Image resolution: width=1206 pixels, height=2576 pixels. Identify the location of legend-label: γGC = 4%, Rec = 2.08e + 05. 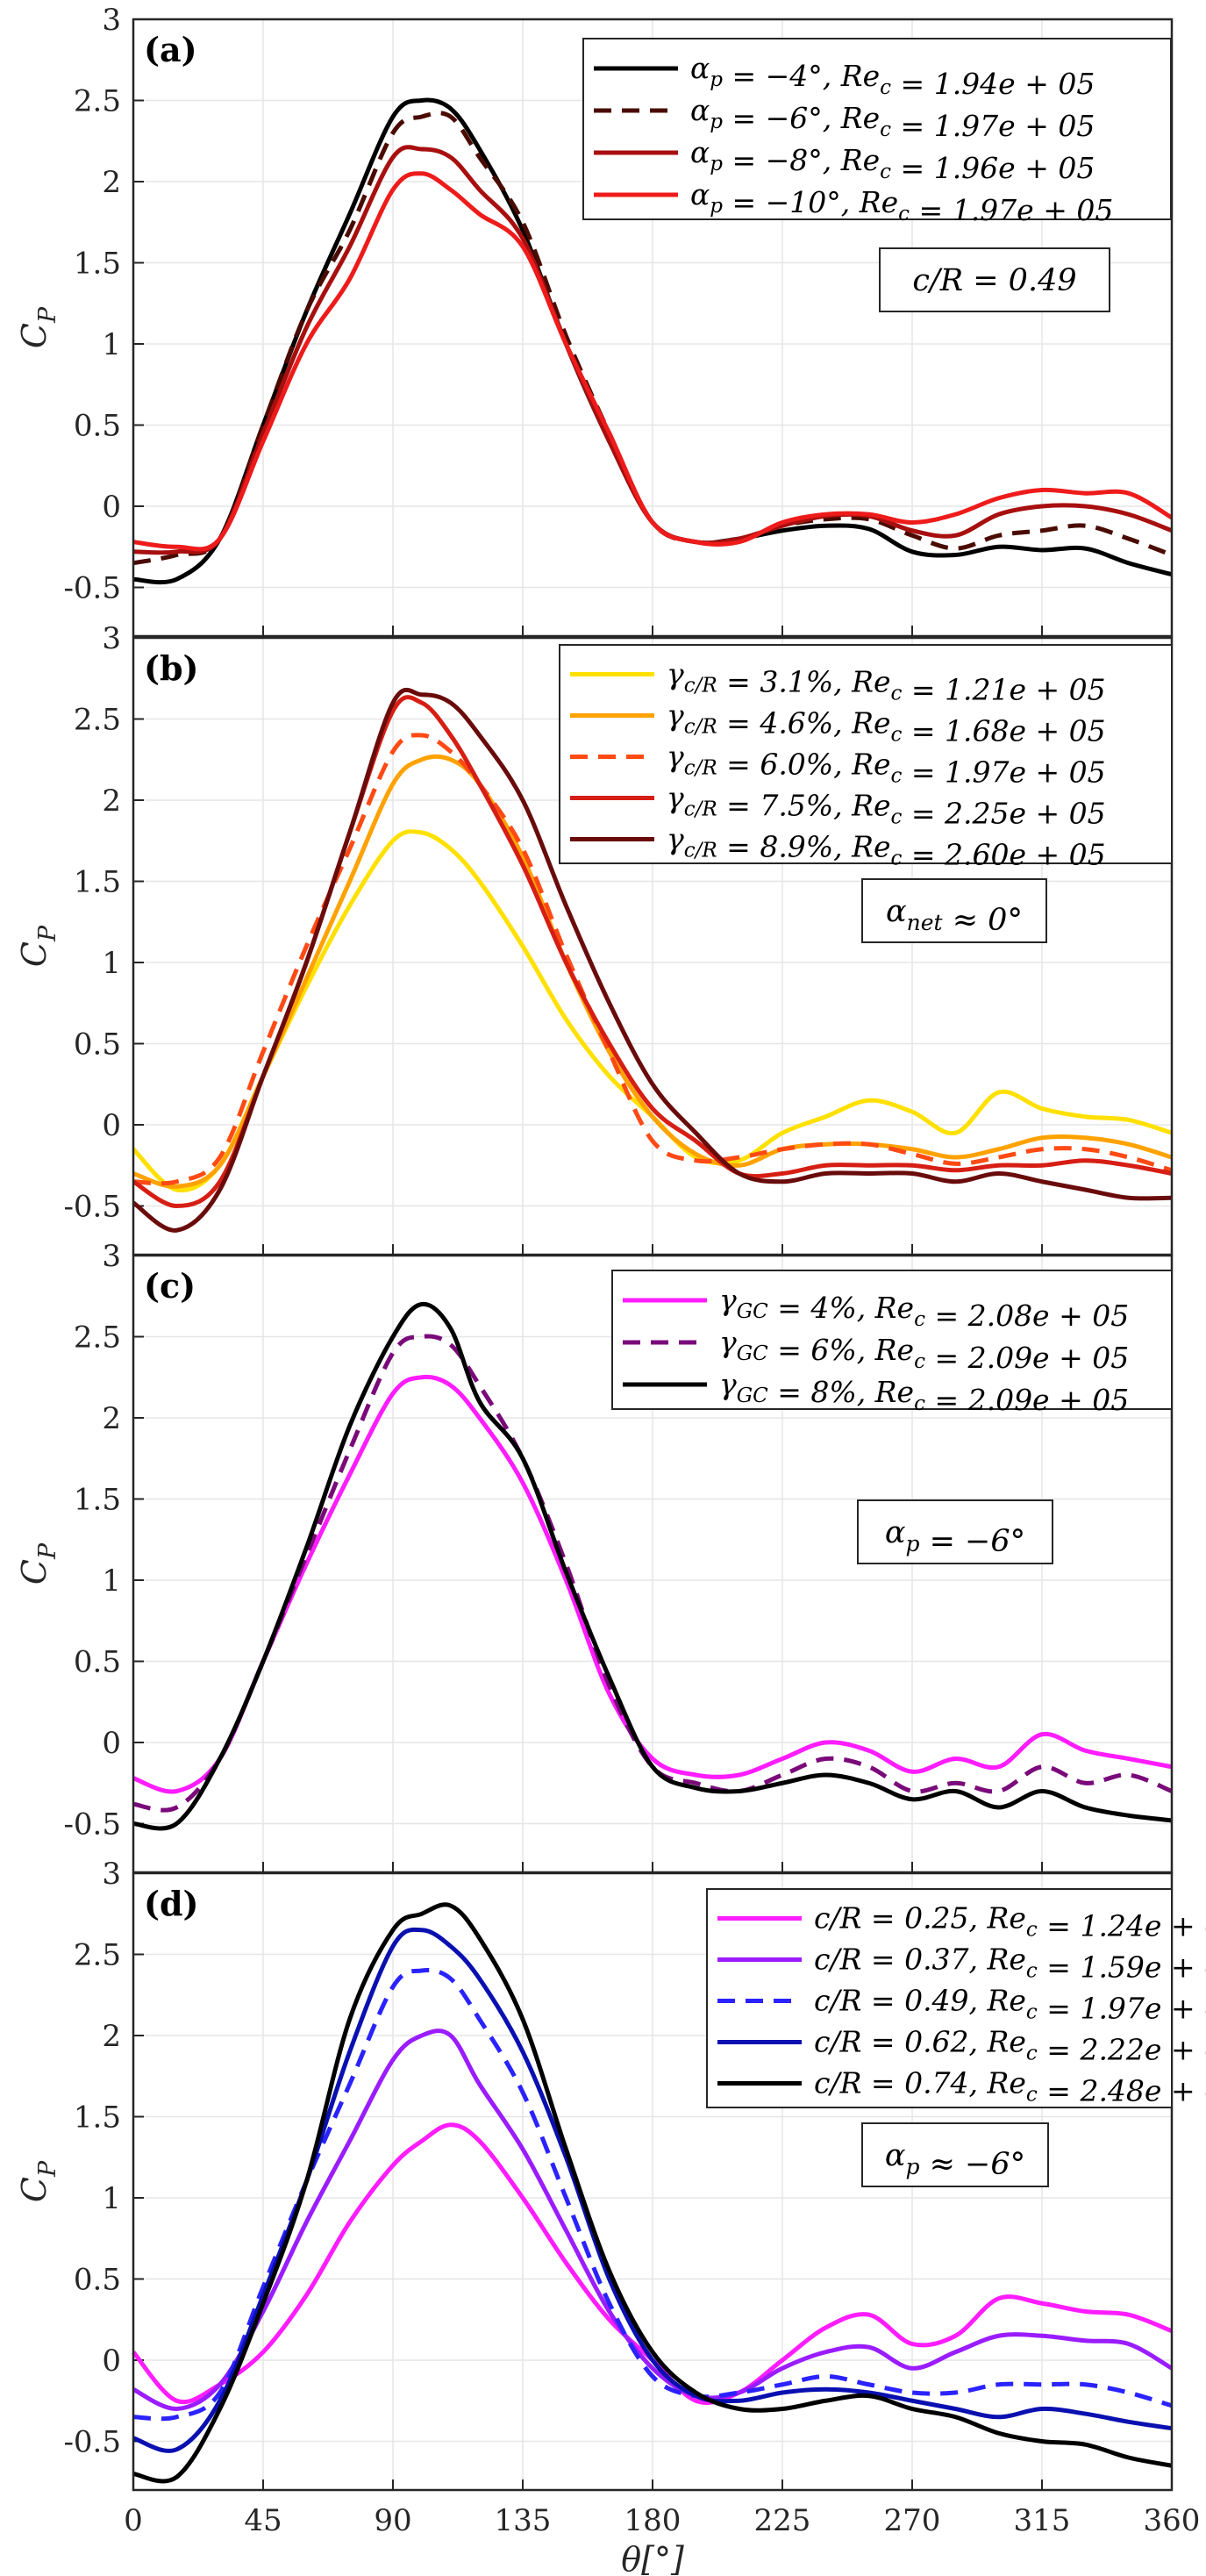
(924, 1308).